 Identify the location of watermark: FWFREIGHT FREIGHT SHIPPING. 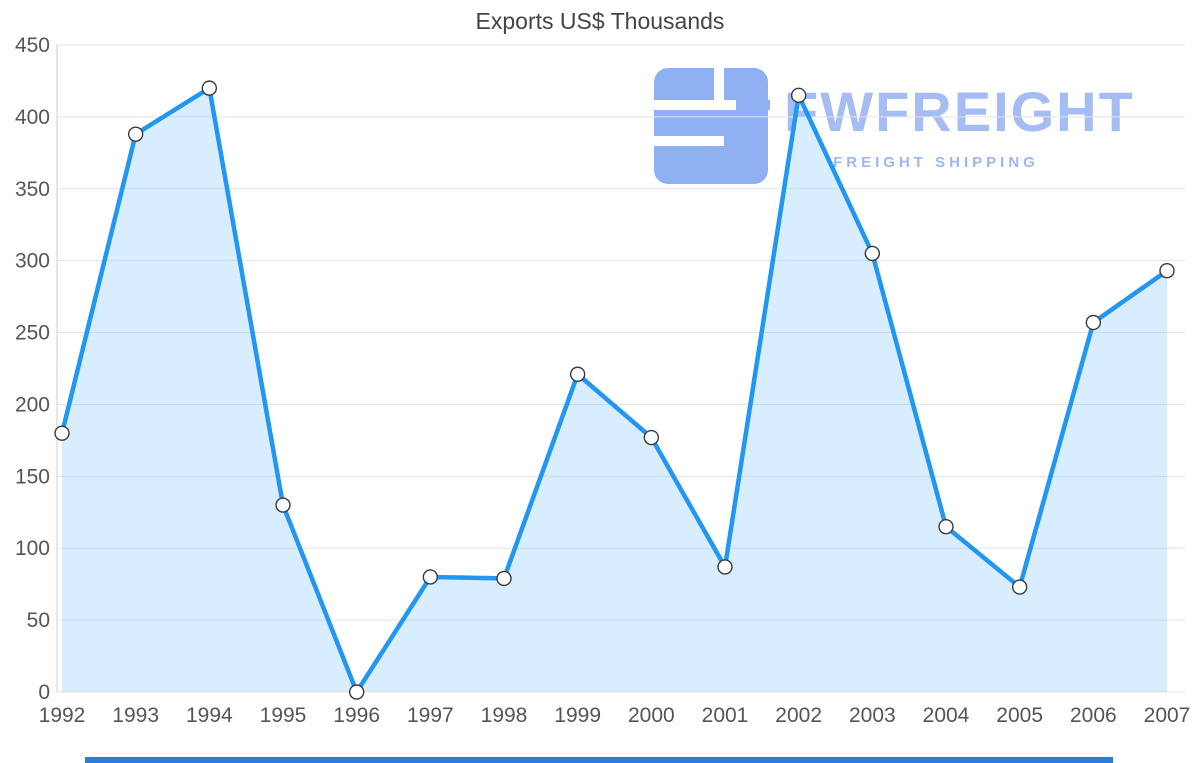
(893, 126).